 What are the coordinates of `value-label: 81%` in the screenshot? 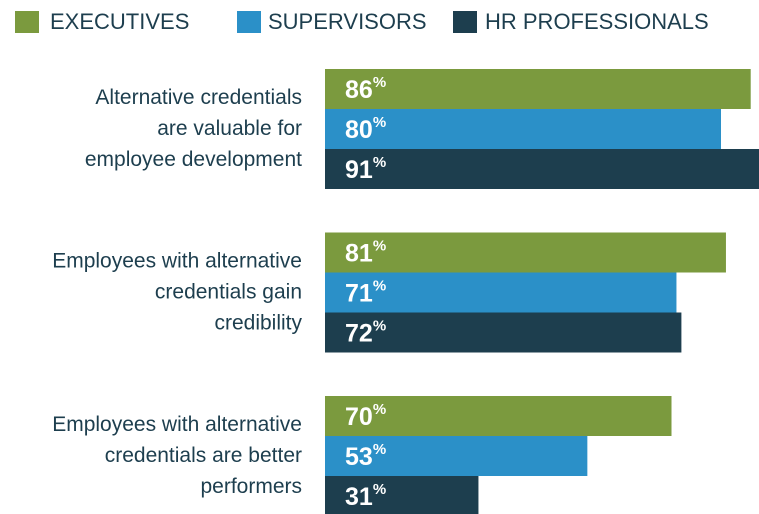 It's located at (365, 252).